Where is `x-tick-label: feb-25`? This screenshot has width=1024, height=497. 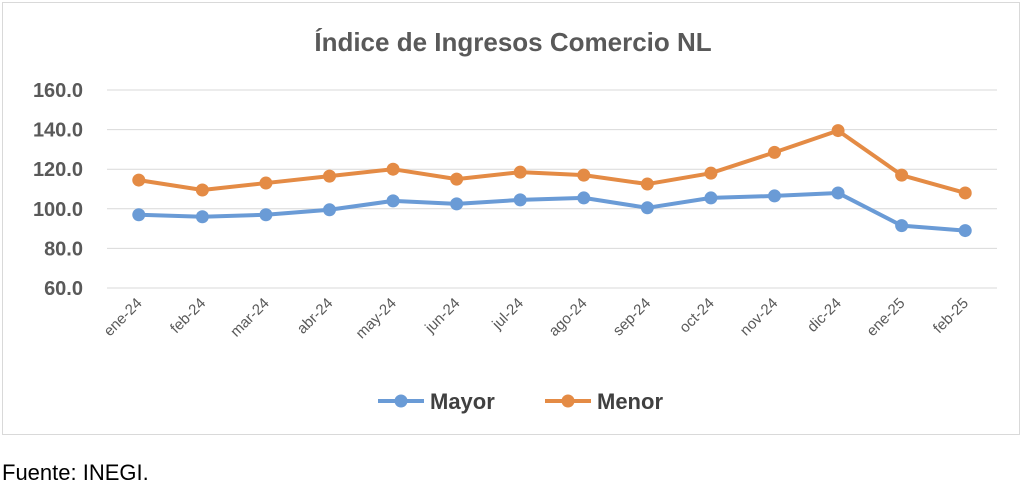 x-tick-label: feb-25 is located at coordinates (951, 316).